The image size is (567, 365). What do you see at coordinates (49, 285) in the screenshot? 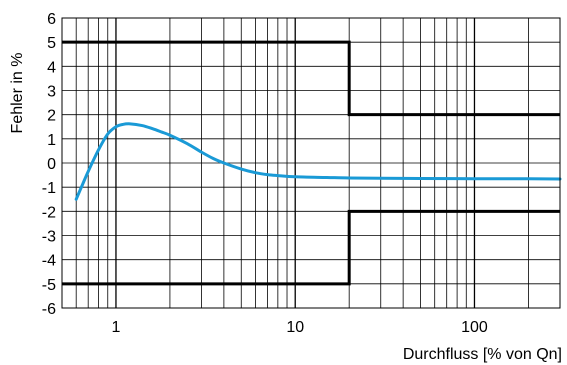
I see `y-tick-label: -5` at bounding box center [49, 285].